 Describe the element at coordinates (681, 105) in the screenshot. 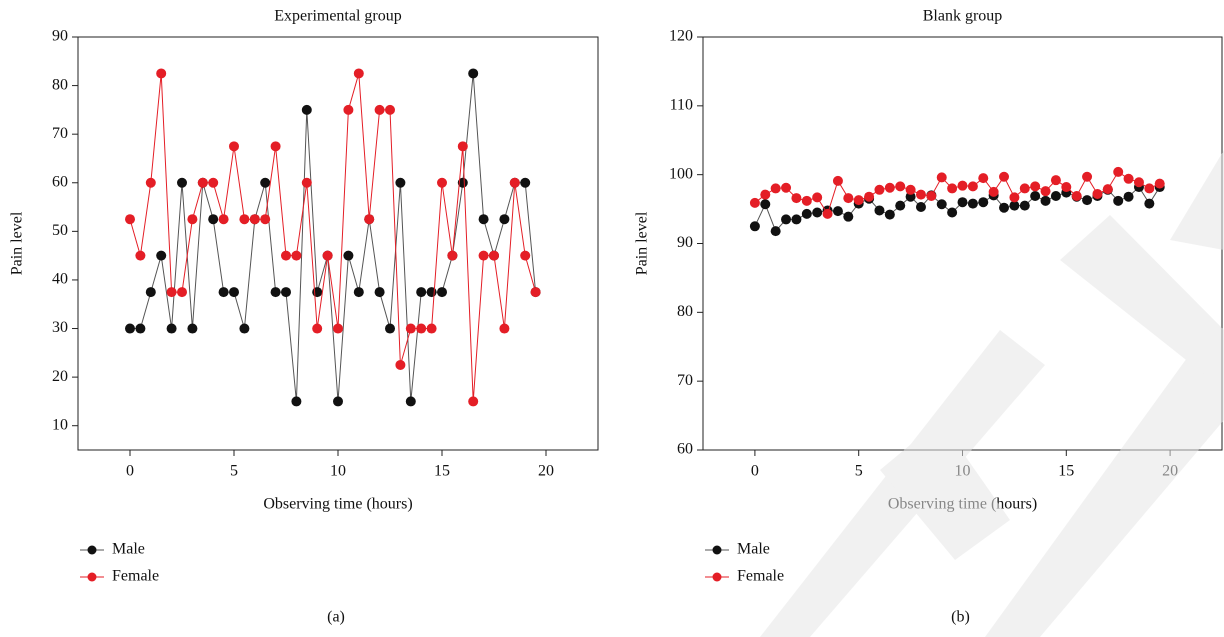

I see `y-tick-label: 110` at that location.